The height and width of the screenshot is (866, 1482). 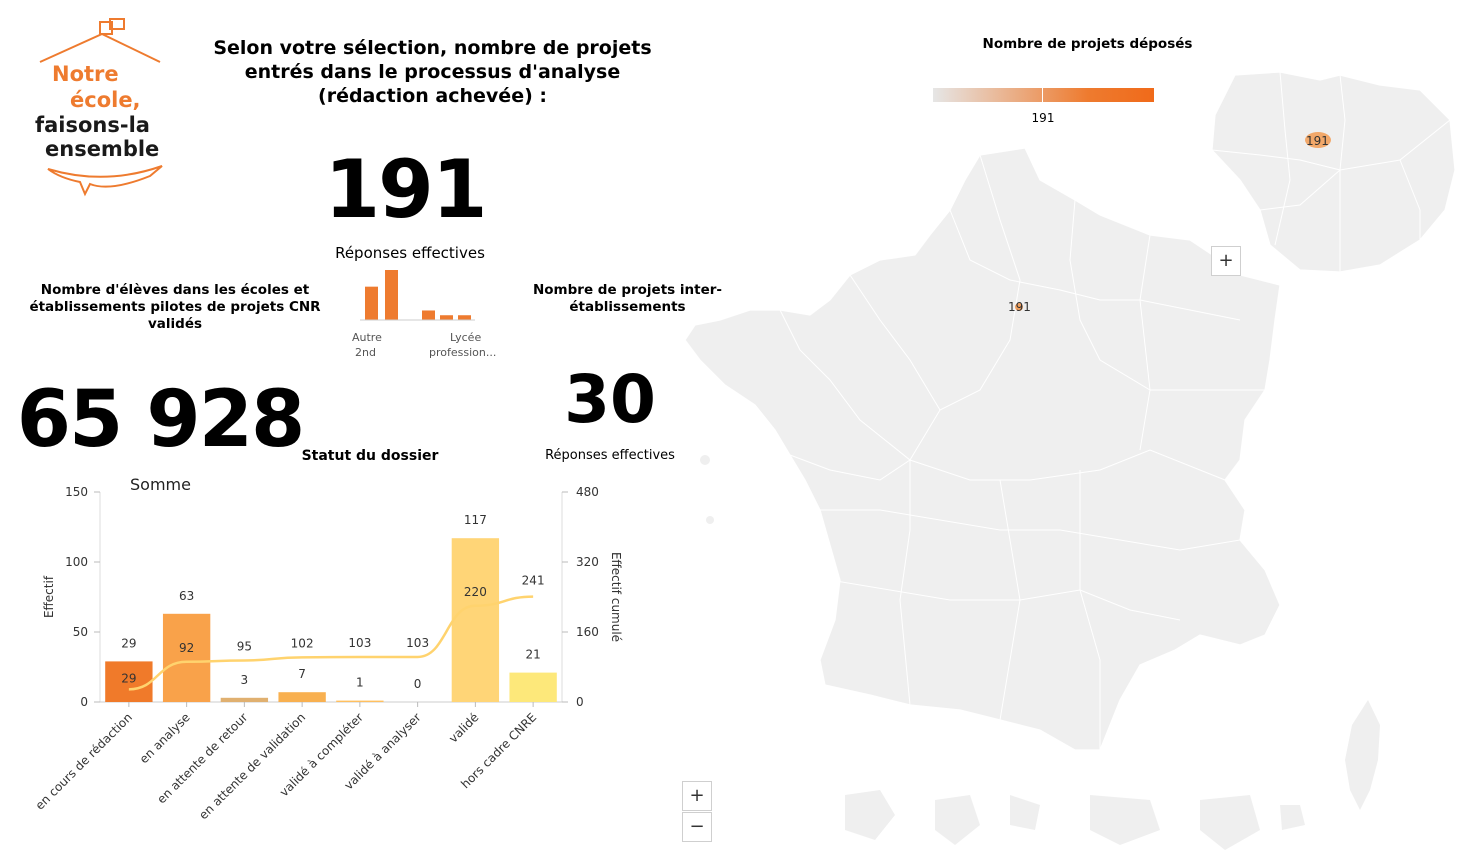 What do you see at coordinates (84, 761) in the screenshot?
I see `x-tick-label: en cours de rédaction` at bounding box center [84, 761].